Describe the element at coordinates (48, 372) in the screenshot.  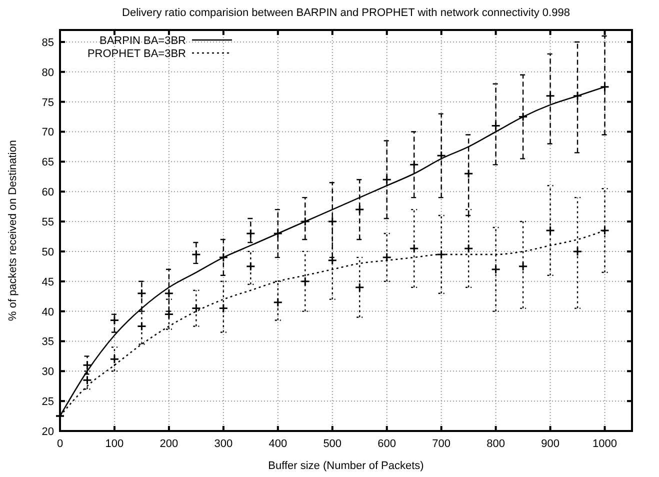
I see `y-tick-label: 30` at that location.